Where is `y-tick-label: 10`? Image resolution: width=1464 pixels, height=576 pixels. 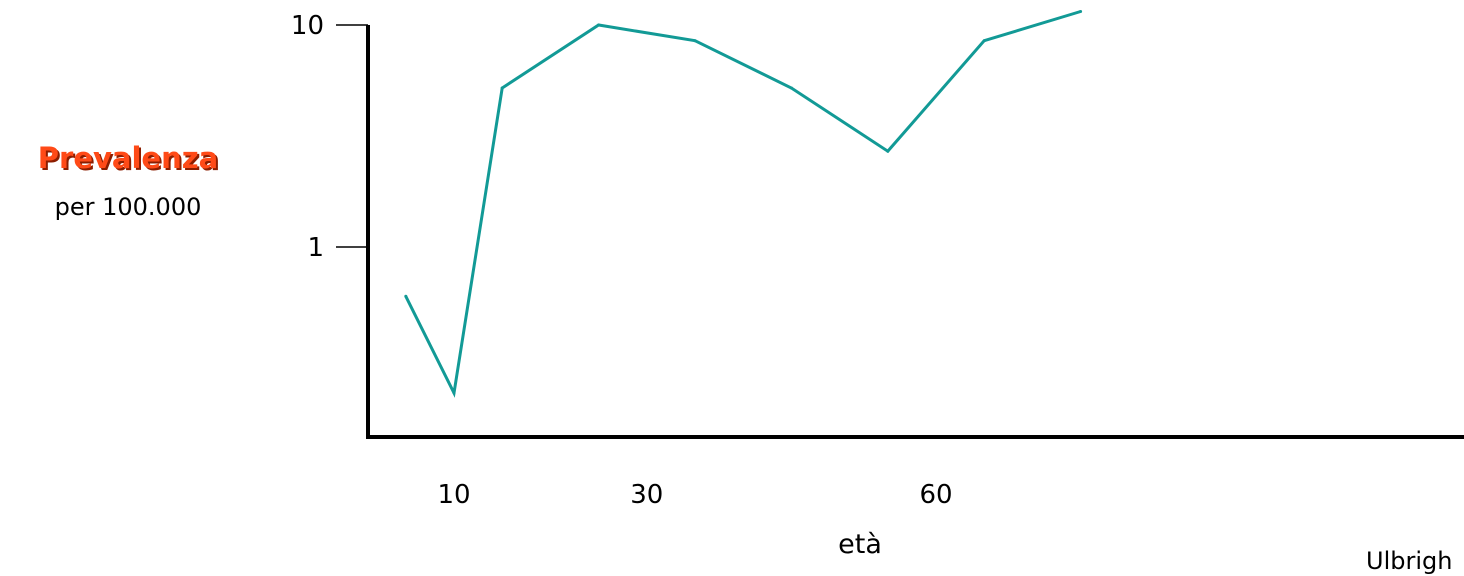
y-tick-label: 10 is located at coordinates (307, 26).